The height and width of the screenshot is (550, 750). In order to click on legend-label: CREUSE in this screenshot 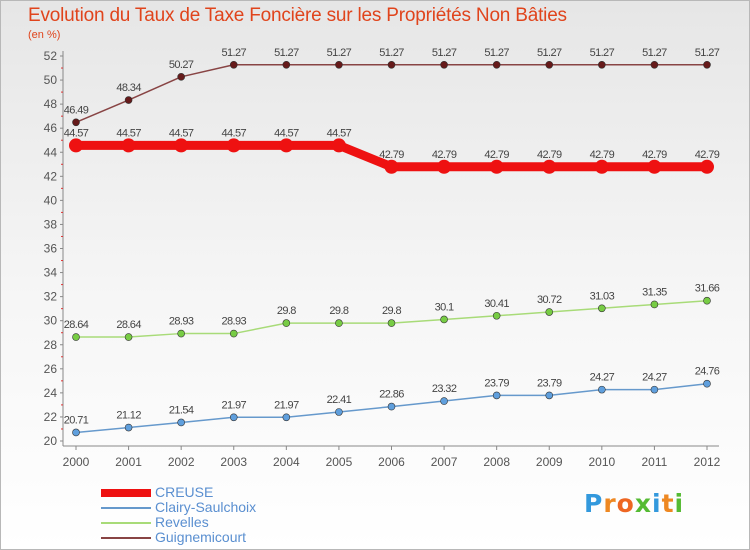, I will do `click(184, 492)`.